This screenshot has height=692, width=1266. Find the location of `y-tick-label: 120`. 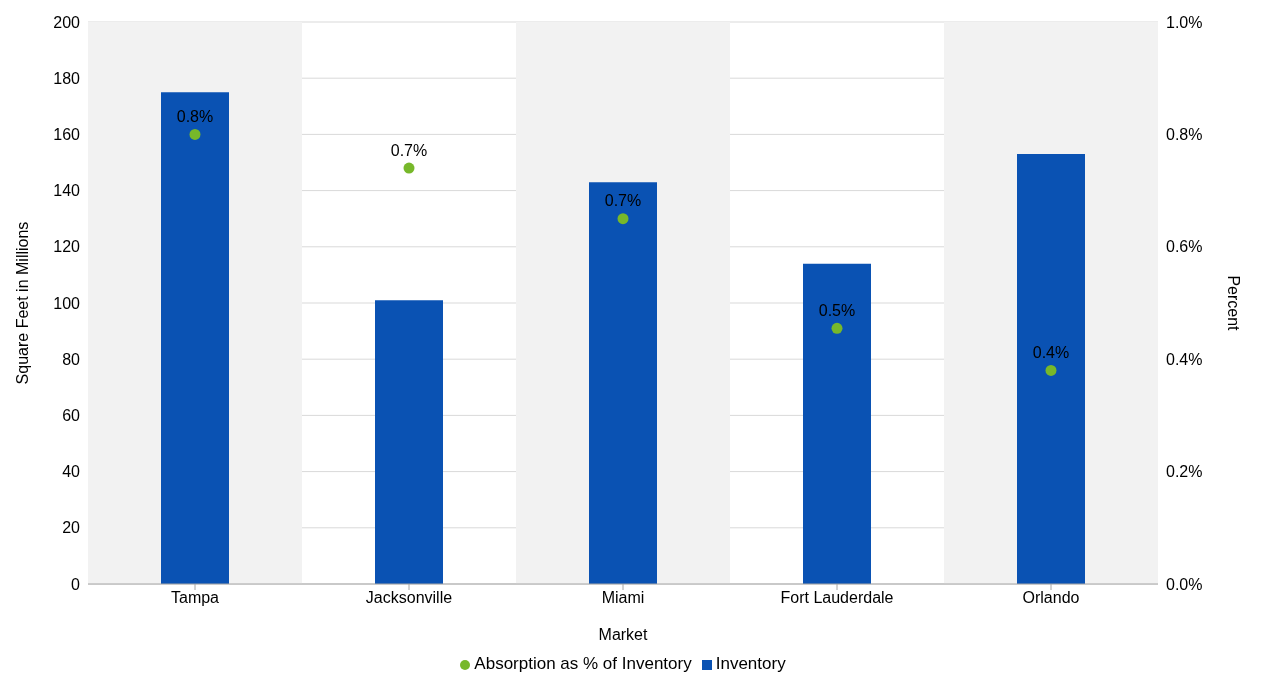

y-tick-label: 120 is located at coordinates (67, 247).